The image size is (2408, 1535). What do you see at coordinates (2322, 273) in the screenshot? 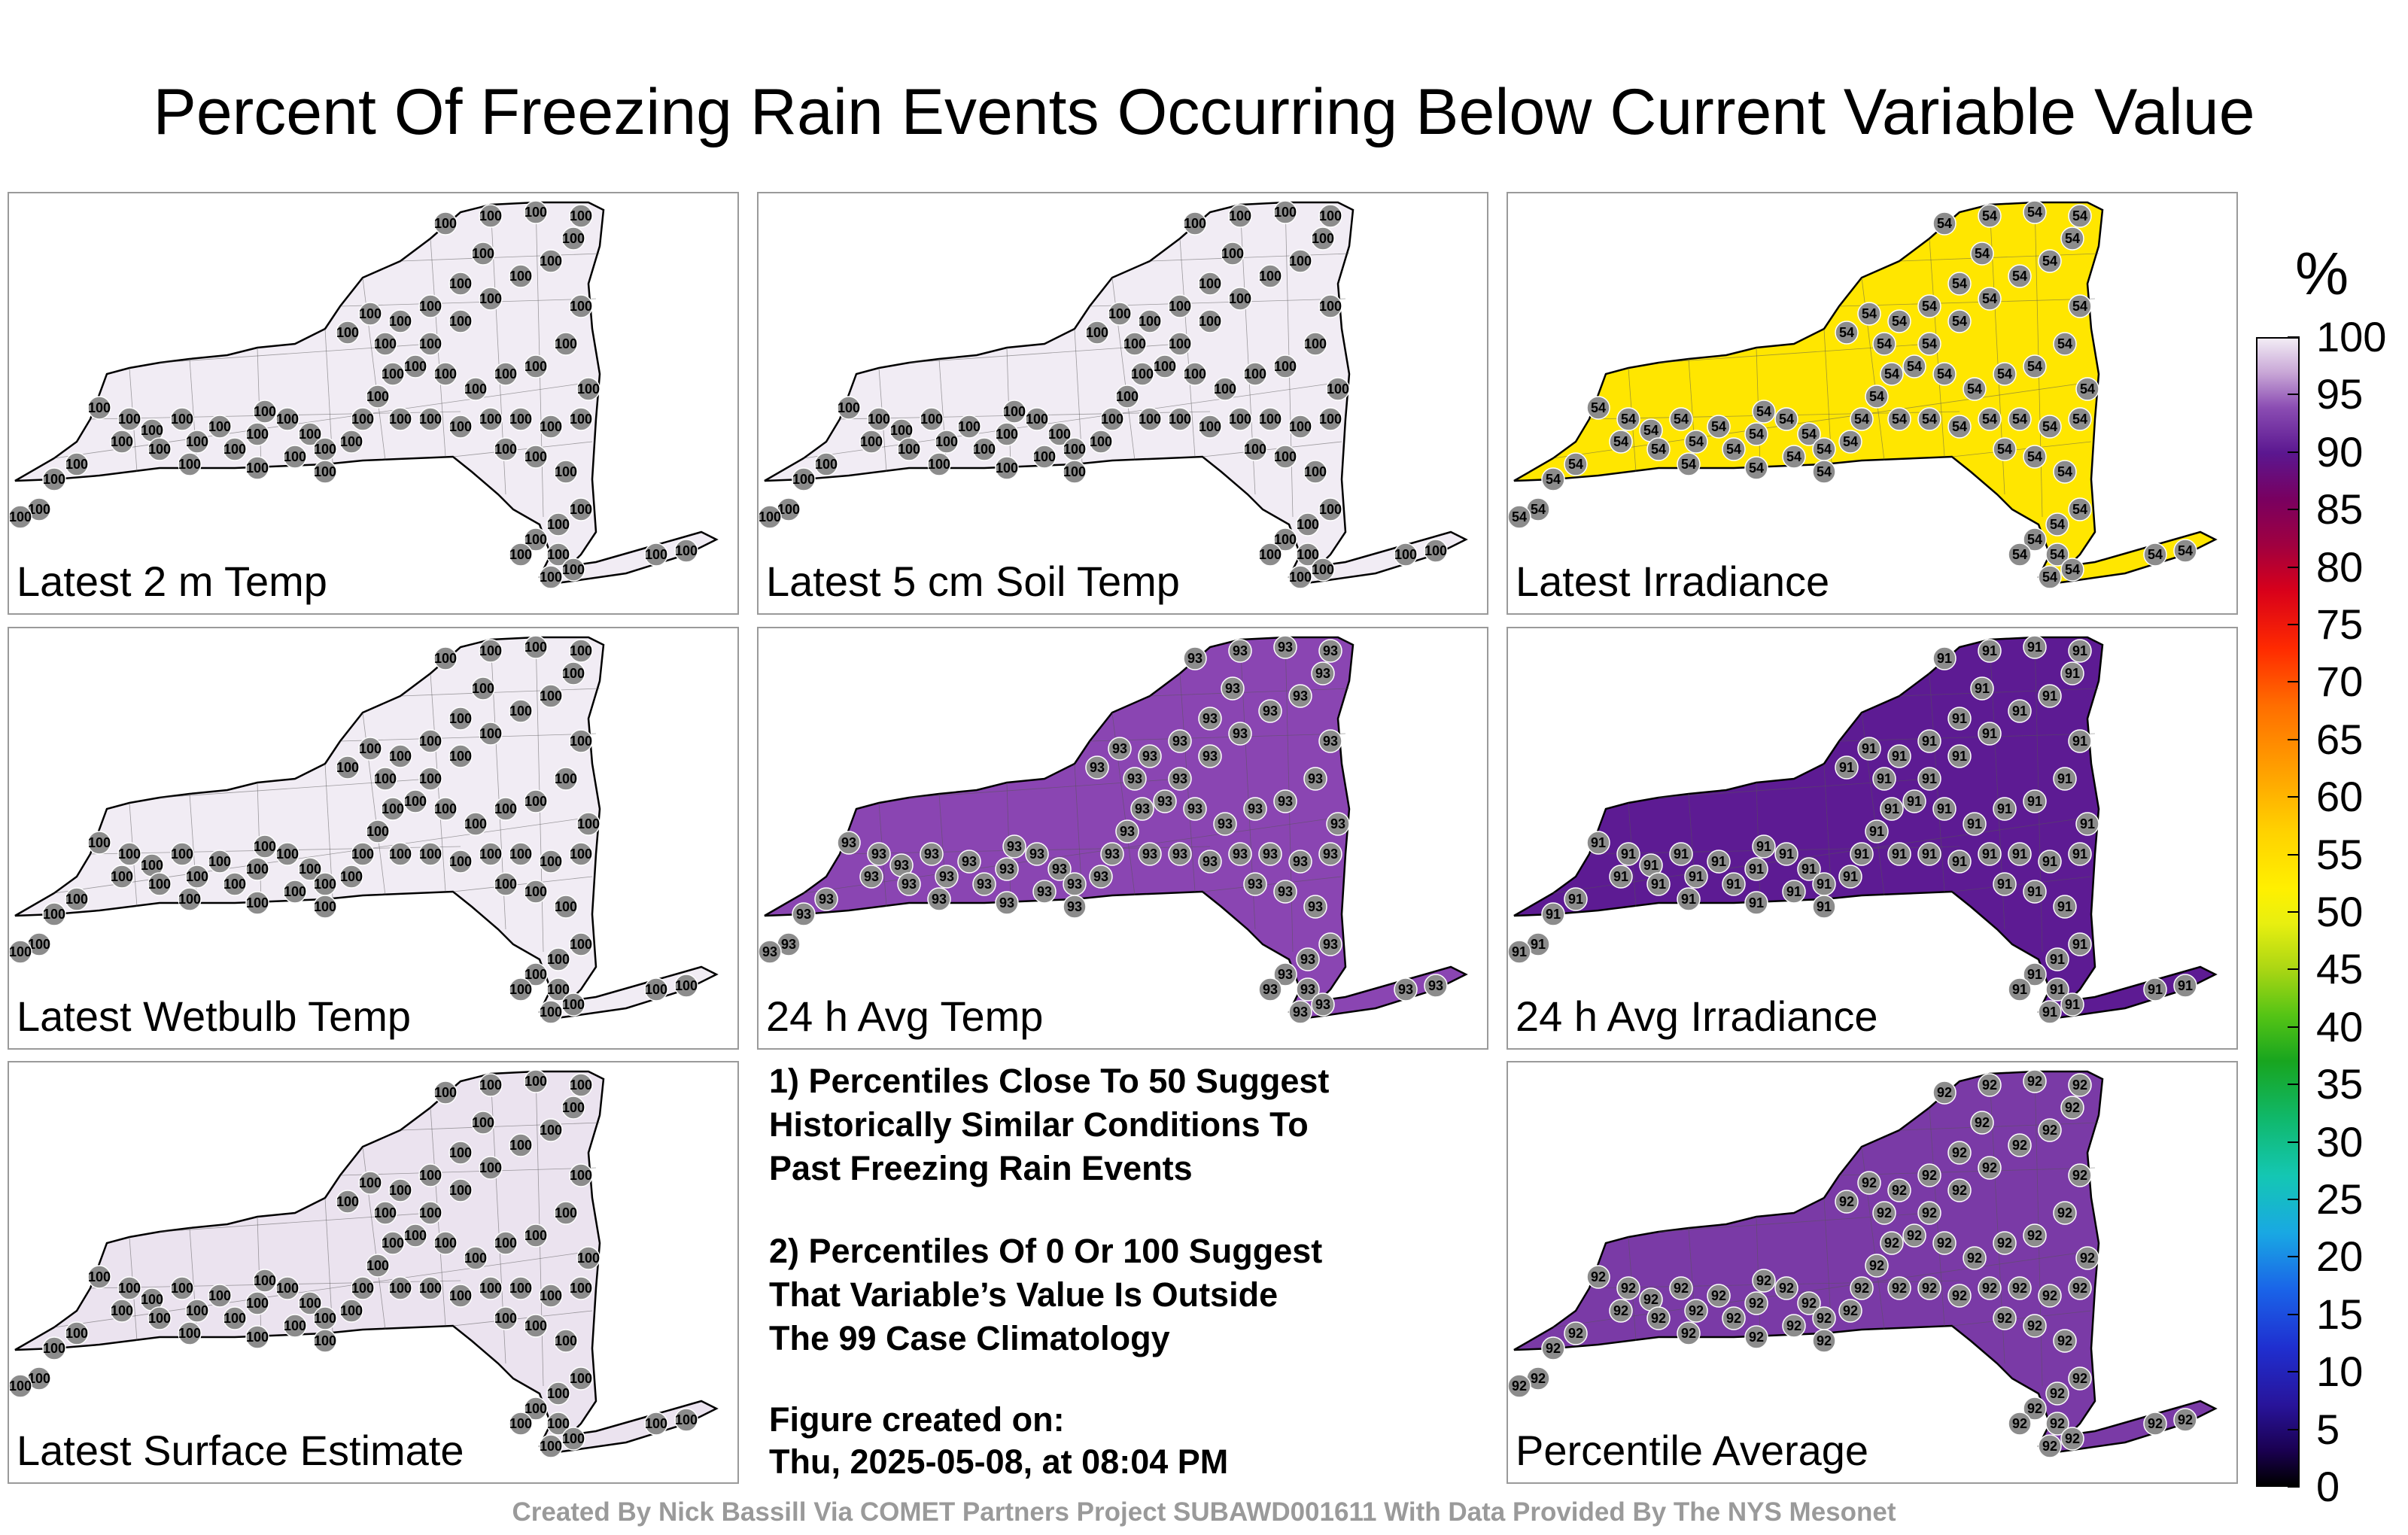
I see `colorbar-unit: %` at bounding box center [2322, 273].